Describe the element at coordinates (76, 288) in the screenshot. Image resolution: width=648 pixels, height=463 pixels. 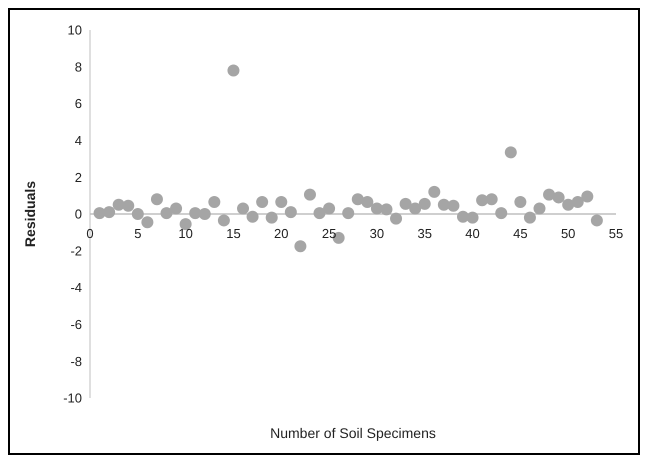
I see `y-tick-label: -4` at that location.